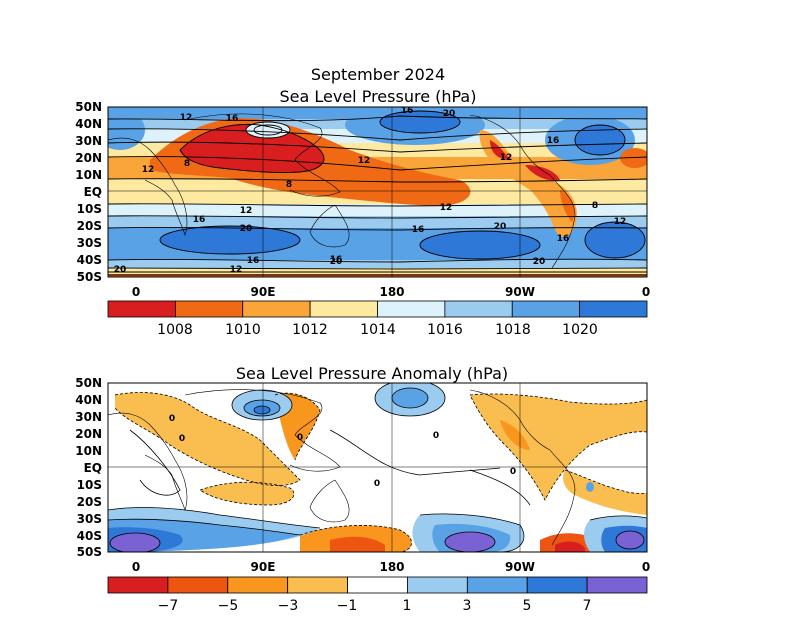 This screenshot has height=618, width=800. Describe the element at coordinates (407, 606) in the screenshot. I see `colorbar-label: 1` at that location.